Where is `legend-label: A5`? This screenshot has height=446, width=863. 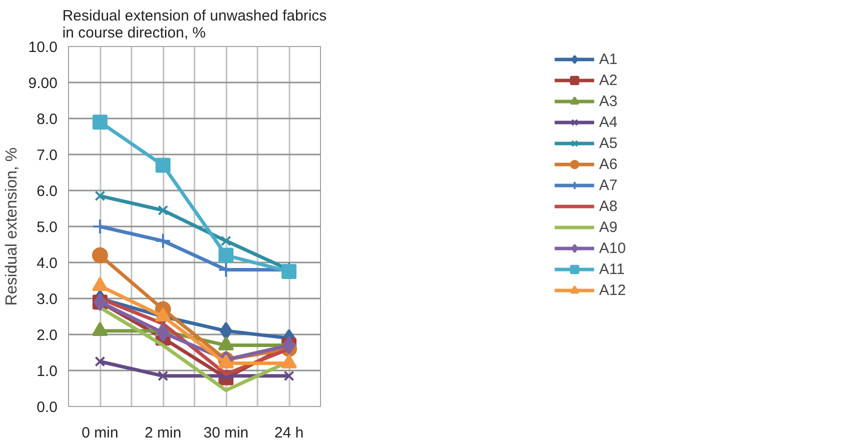 legend-label: A5 is located at coordinates (608, 143).